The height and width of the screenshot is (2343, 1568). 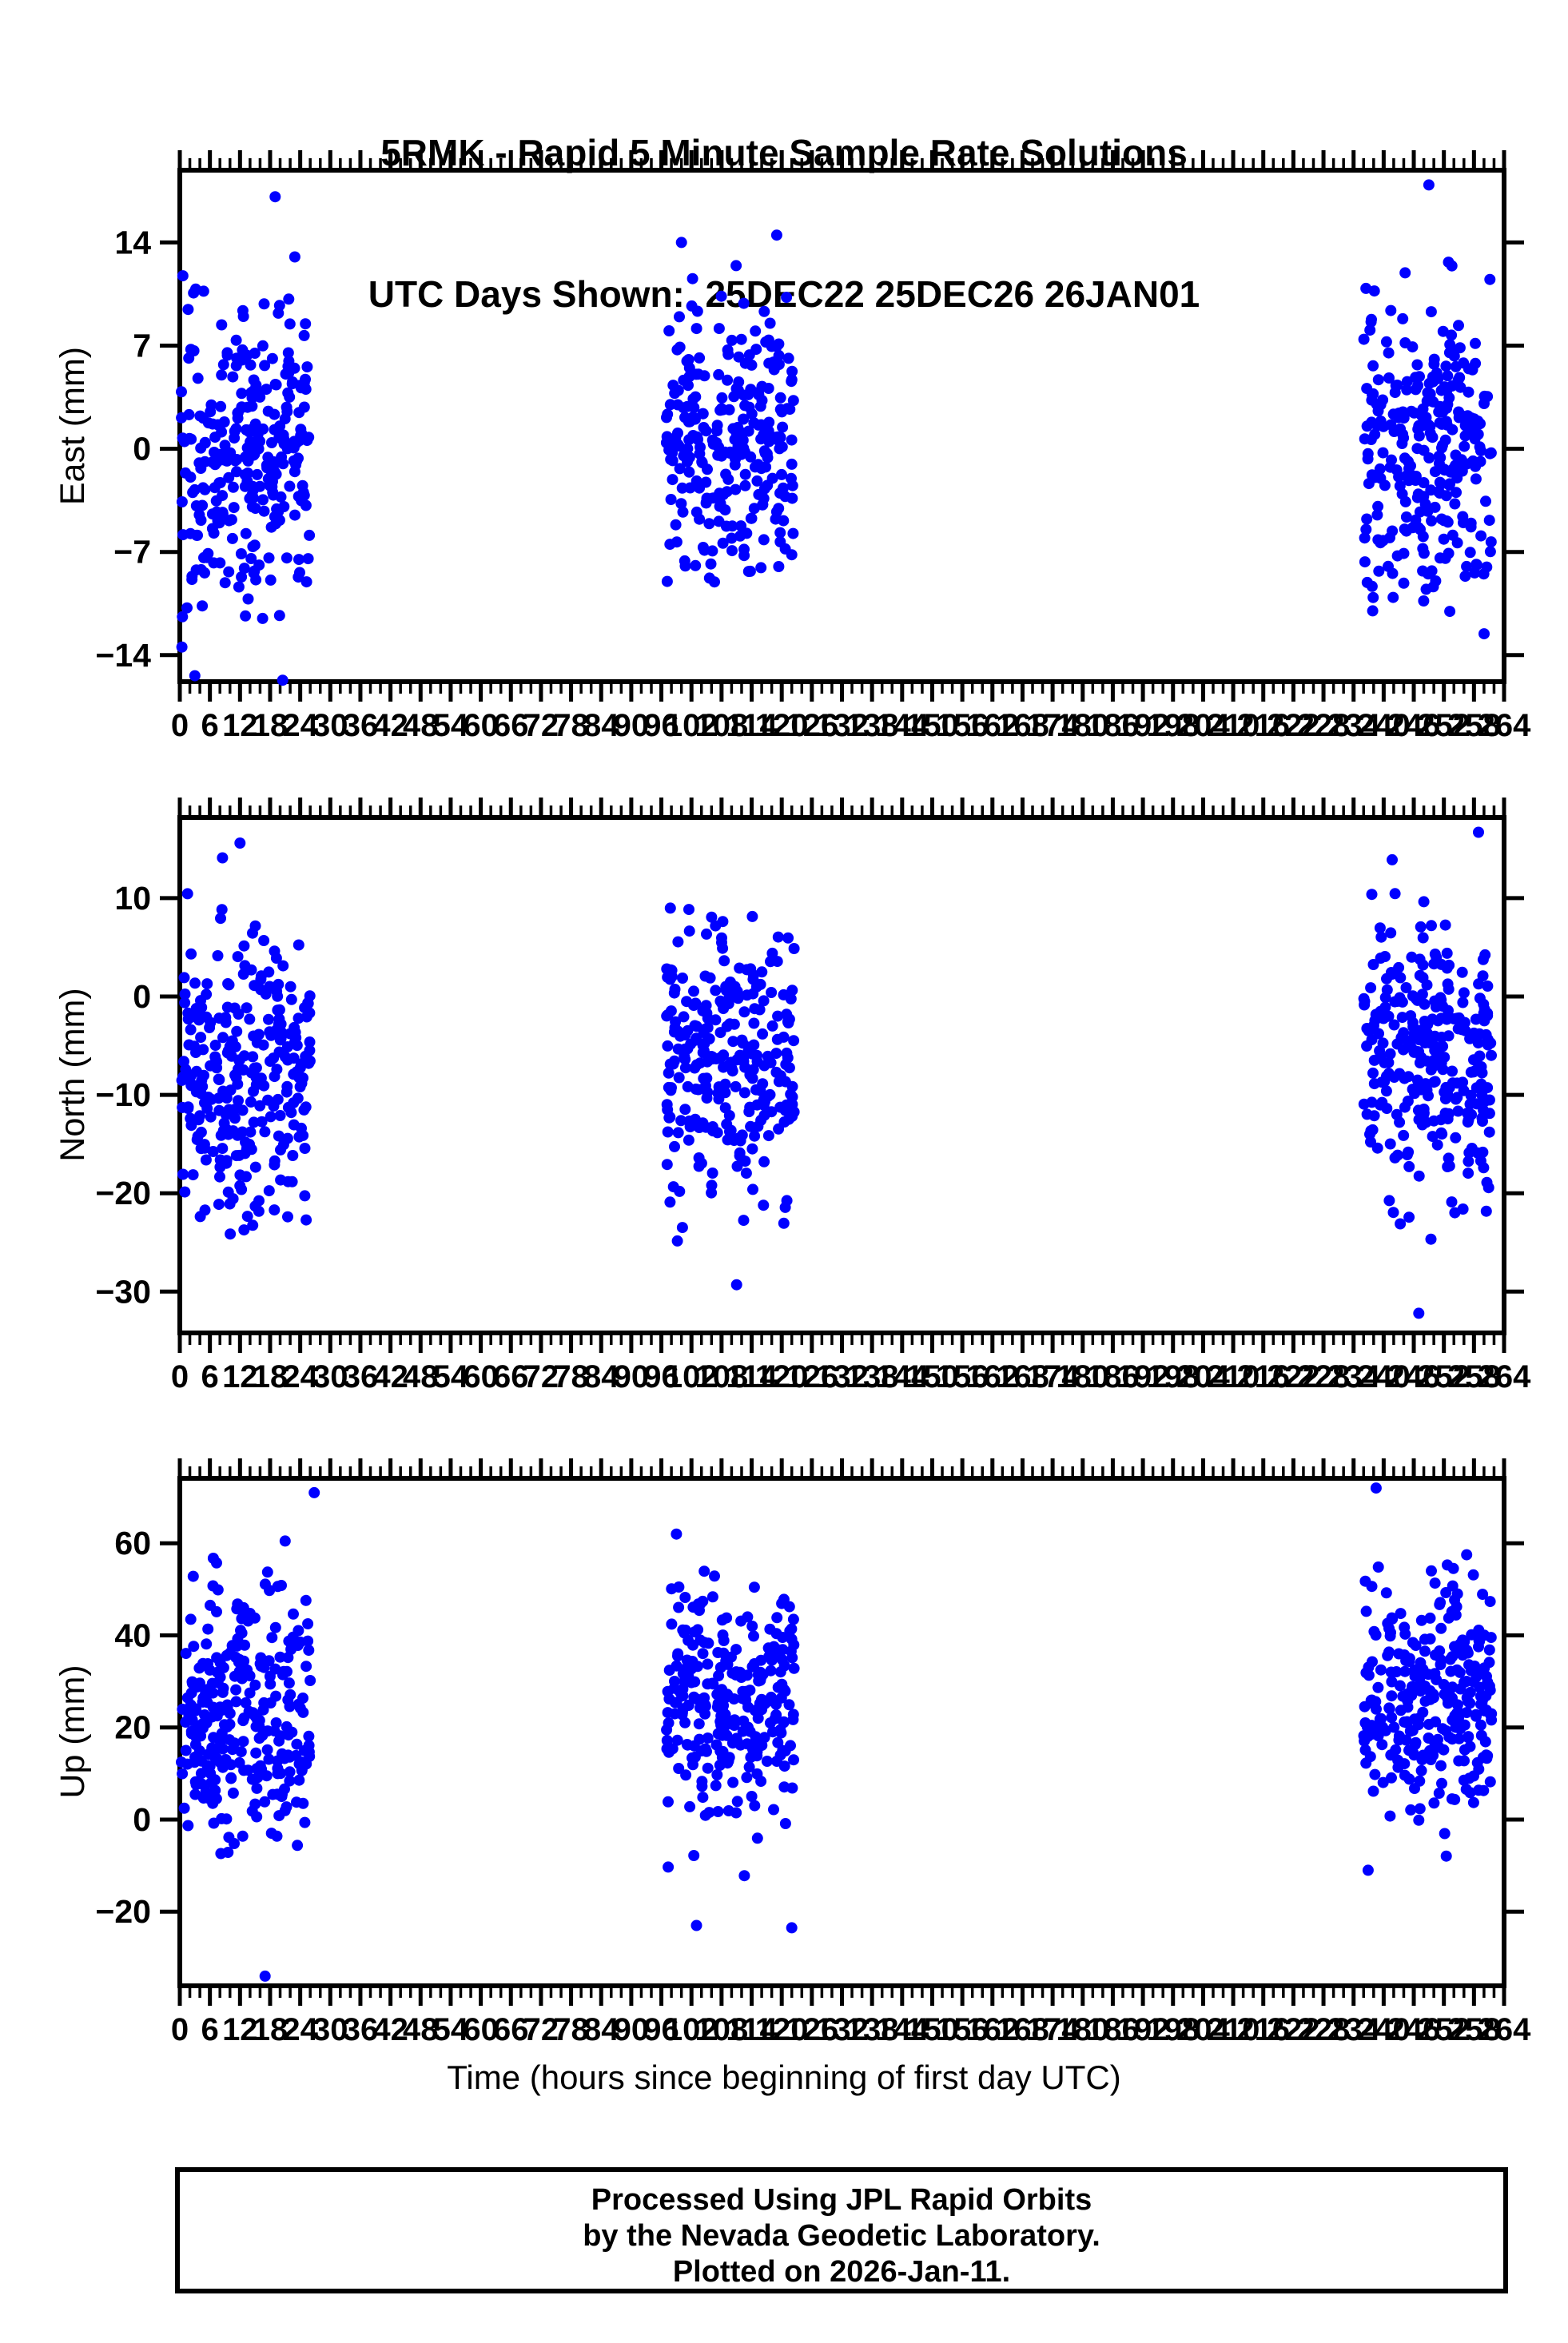 I want to click on x-tick-label: 108, so click(x=721, y=1376).